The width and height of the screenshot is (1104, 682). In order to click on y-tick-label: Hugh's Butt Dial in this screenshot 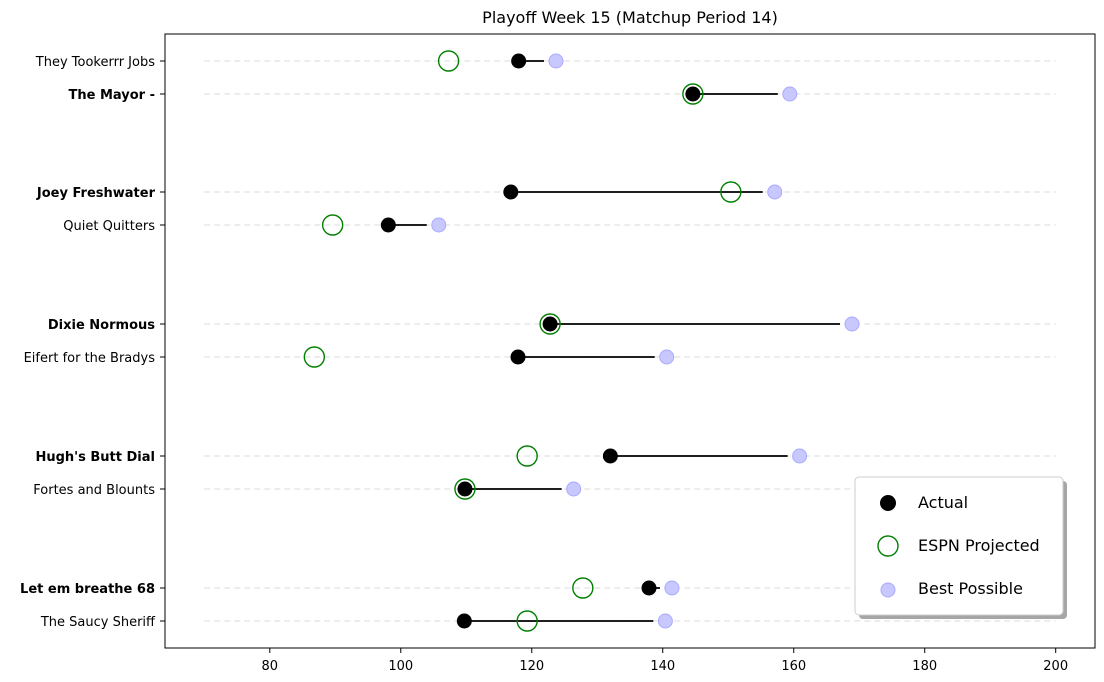, I will do `click(95, 457)`.